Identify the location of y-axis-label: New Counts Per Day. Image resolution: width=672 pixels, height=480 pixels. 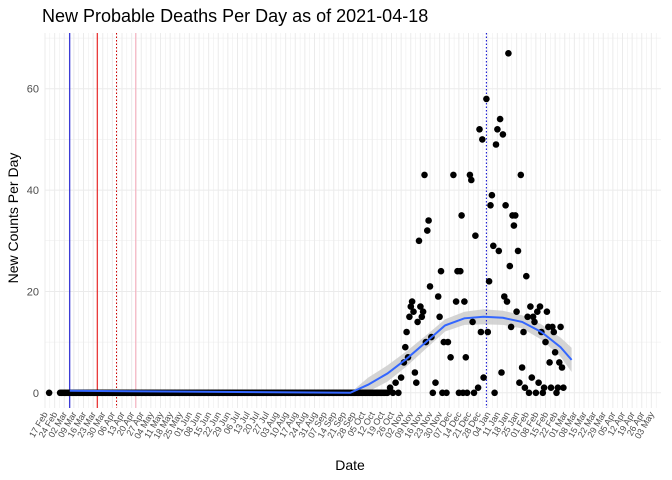
(13, 218).